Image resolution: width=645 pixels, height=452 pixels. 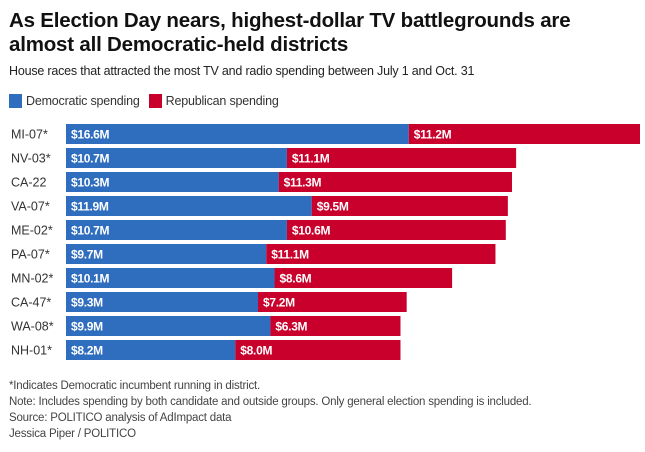 What do you see at coordinates (90, 279) in the screenshot?
I see `value-label-democratic: $10.1M` at bounding box center [90, 279].